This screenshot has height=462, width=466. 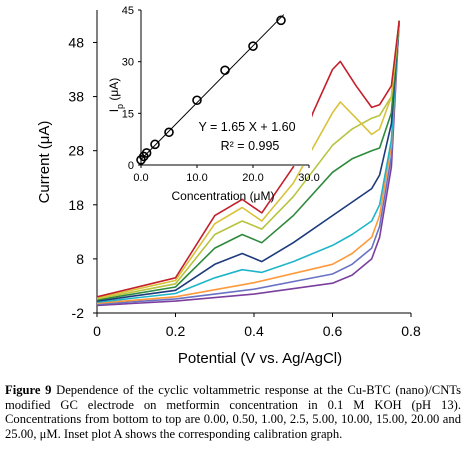 What do you see at coordinates (28, 390) in the screenshot?
I see `figure-caption-label: Figure 9` at bounding box center [28, 390].